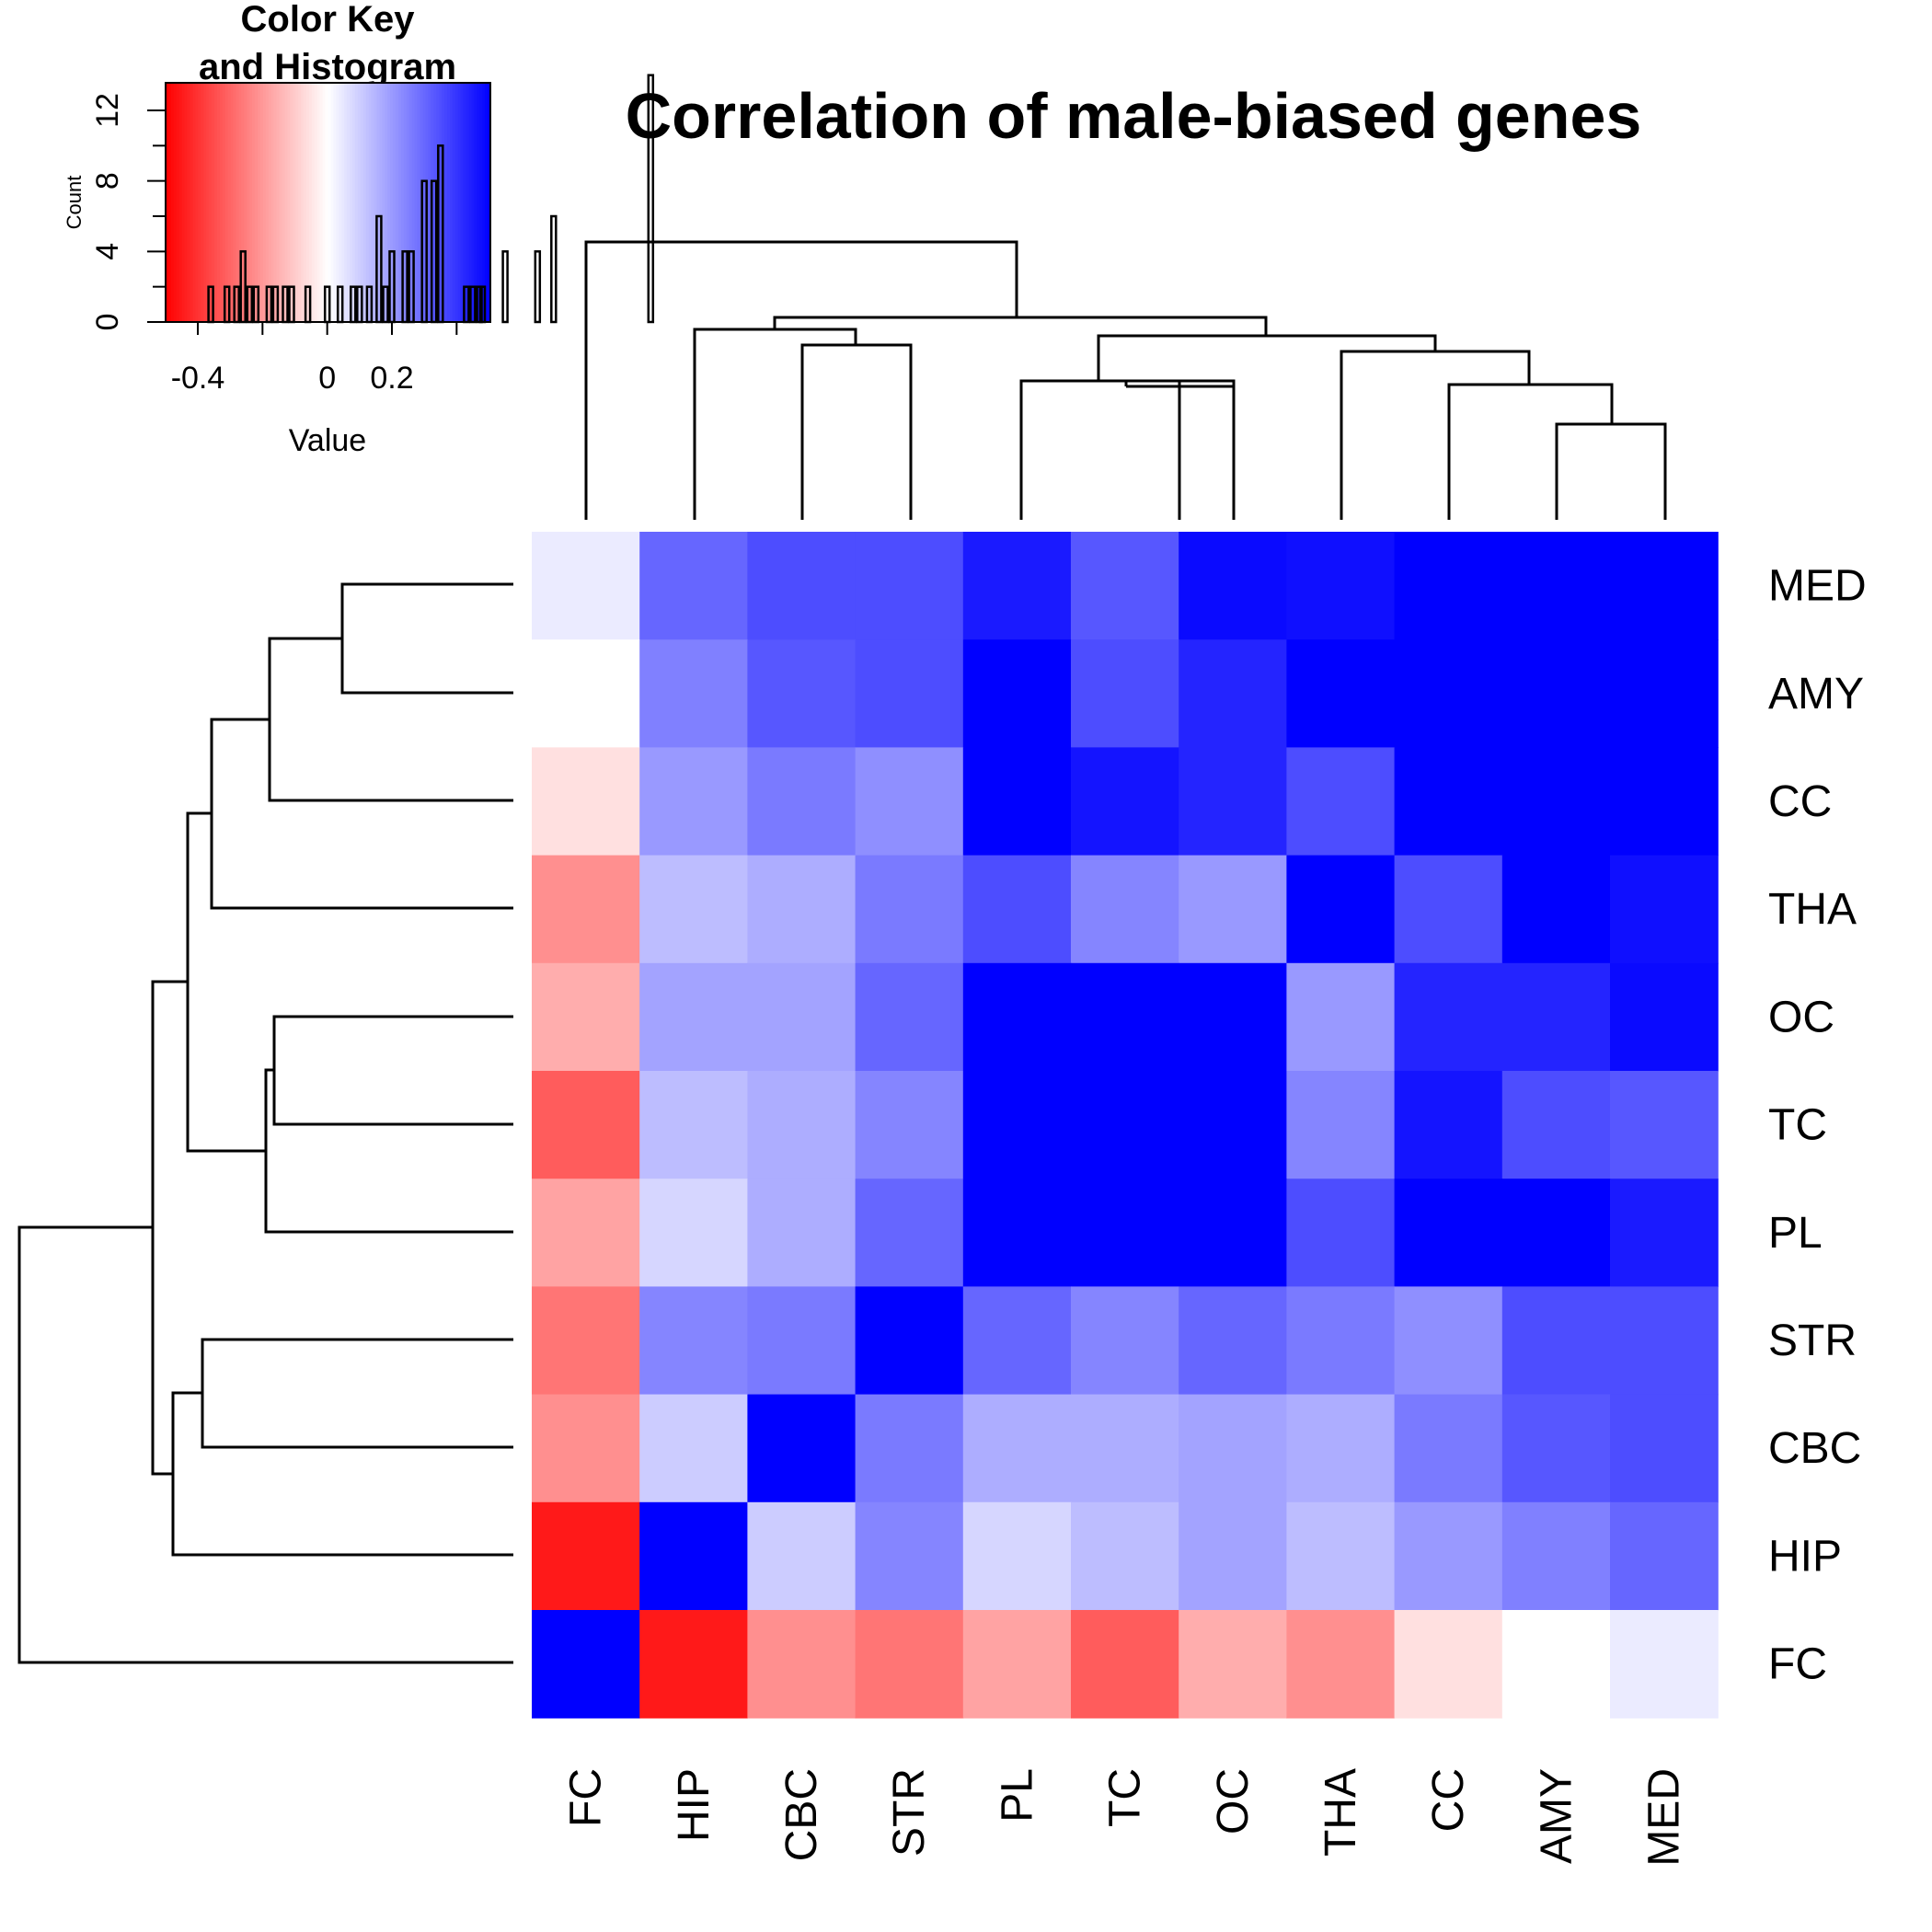 Image resolution: width=1932 pixels, height=1932 pixels. What do you see at coordinates (1556, 1341) in the screenshot?
I see `heatmap-cell-str-amy` at bounding box center [1556, 1341].